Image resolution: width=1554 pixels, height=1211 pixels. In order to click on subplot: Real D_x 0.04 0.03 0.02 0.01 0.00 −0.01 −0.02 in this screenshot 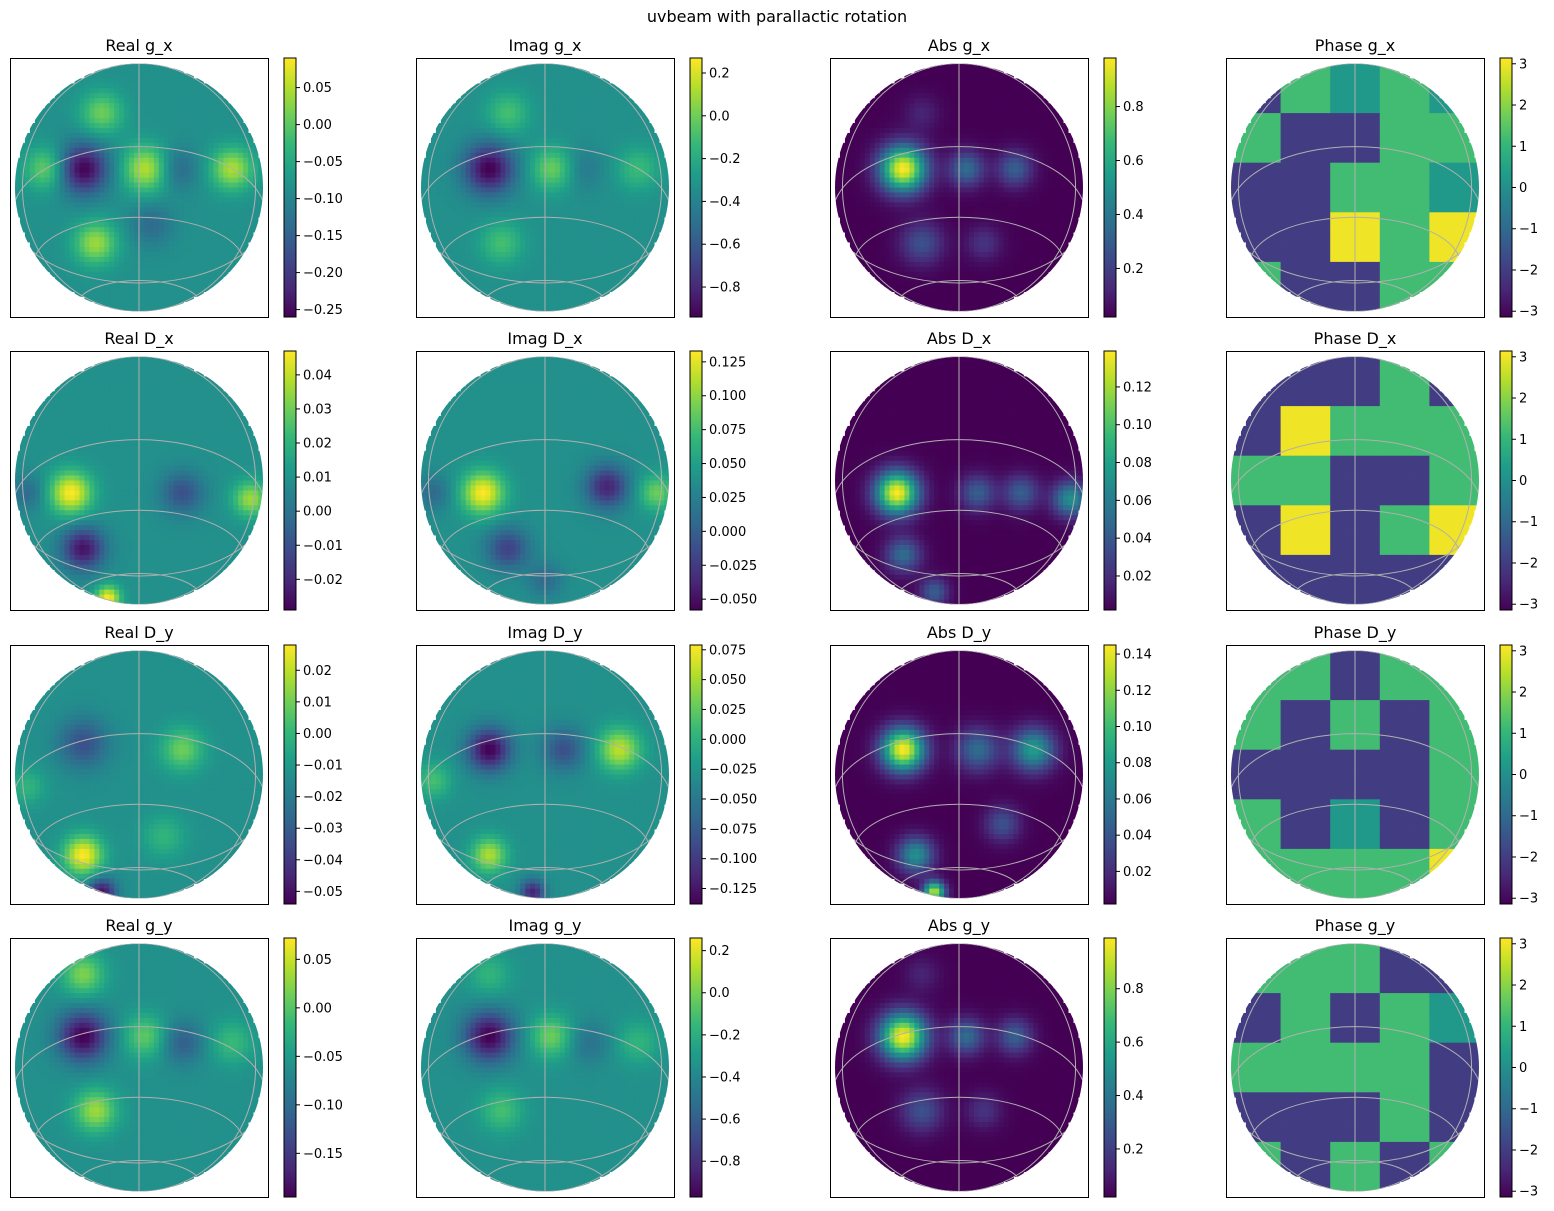, I will do `click(176, 470)`.